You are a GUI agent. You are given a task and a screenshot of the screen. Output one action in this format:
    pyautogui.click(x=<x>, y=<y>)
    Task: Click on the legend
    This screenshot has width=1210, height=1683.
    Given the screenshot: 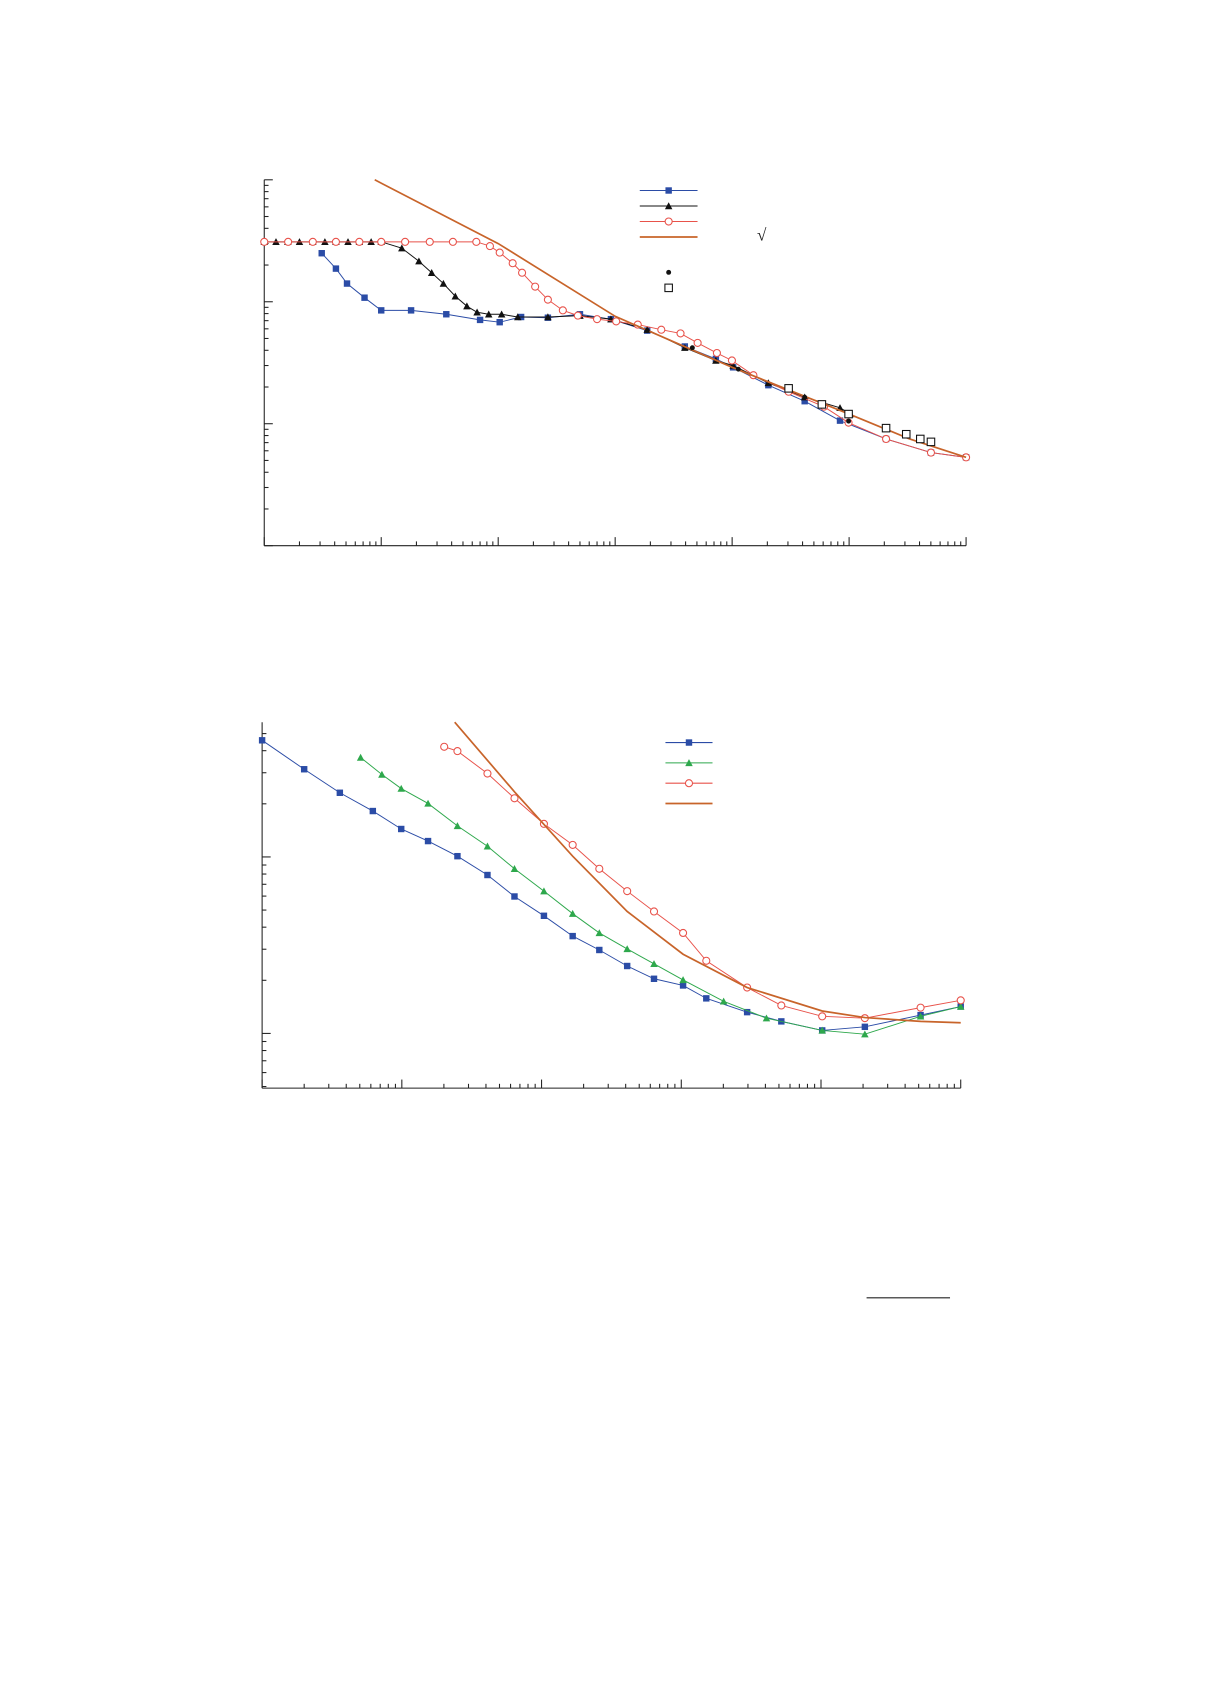 What is the action you would take?
    pyautogui.click(x=689, y=772)
    